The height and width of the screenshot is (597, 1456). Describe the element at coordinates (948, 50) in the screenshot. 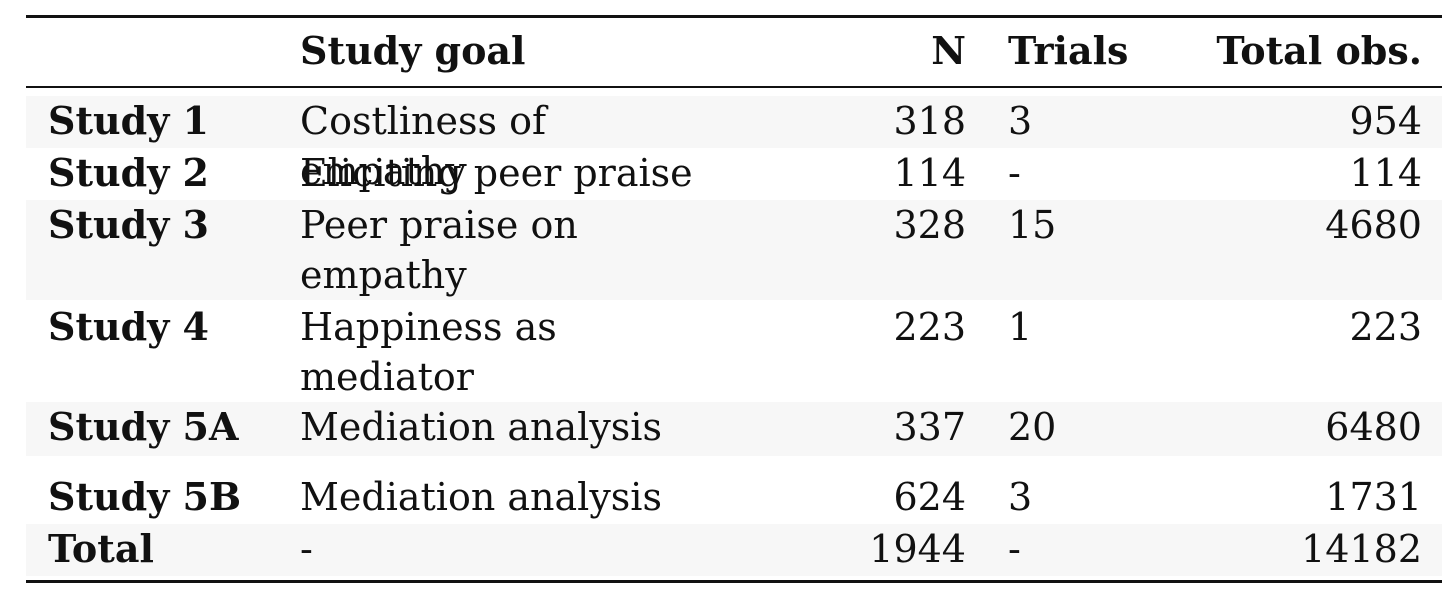

I see `header-n: N` at that location.